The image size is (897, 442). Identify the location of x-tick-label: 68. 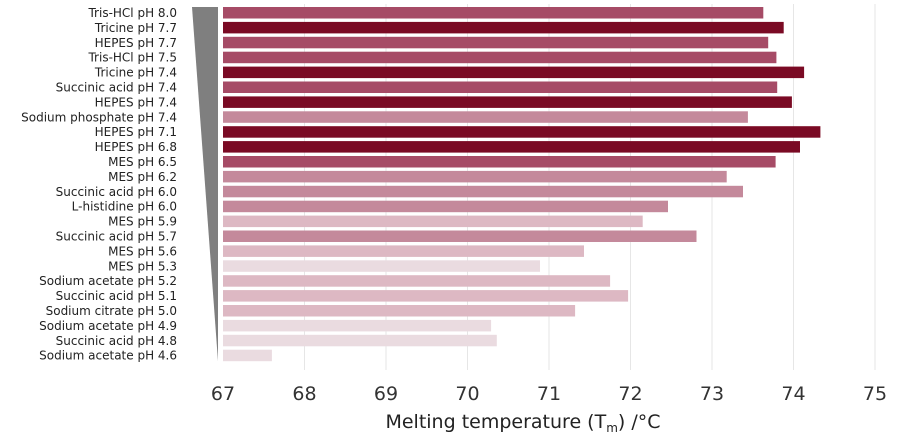
(304, 394).